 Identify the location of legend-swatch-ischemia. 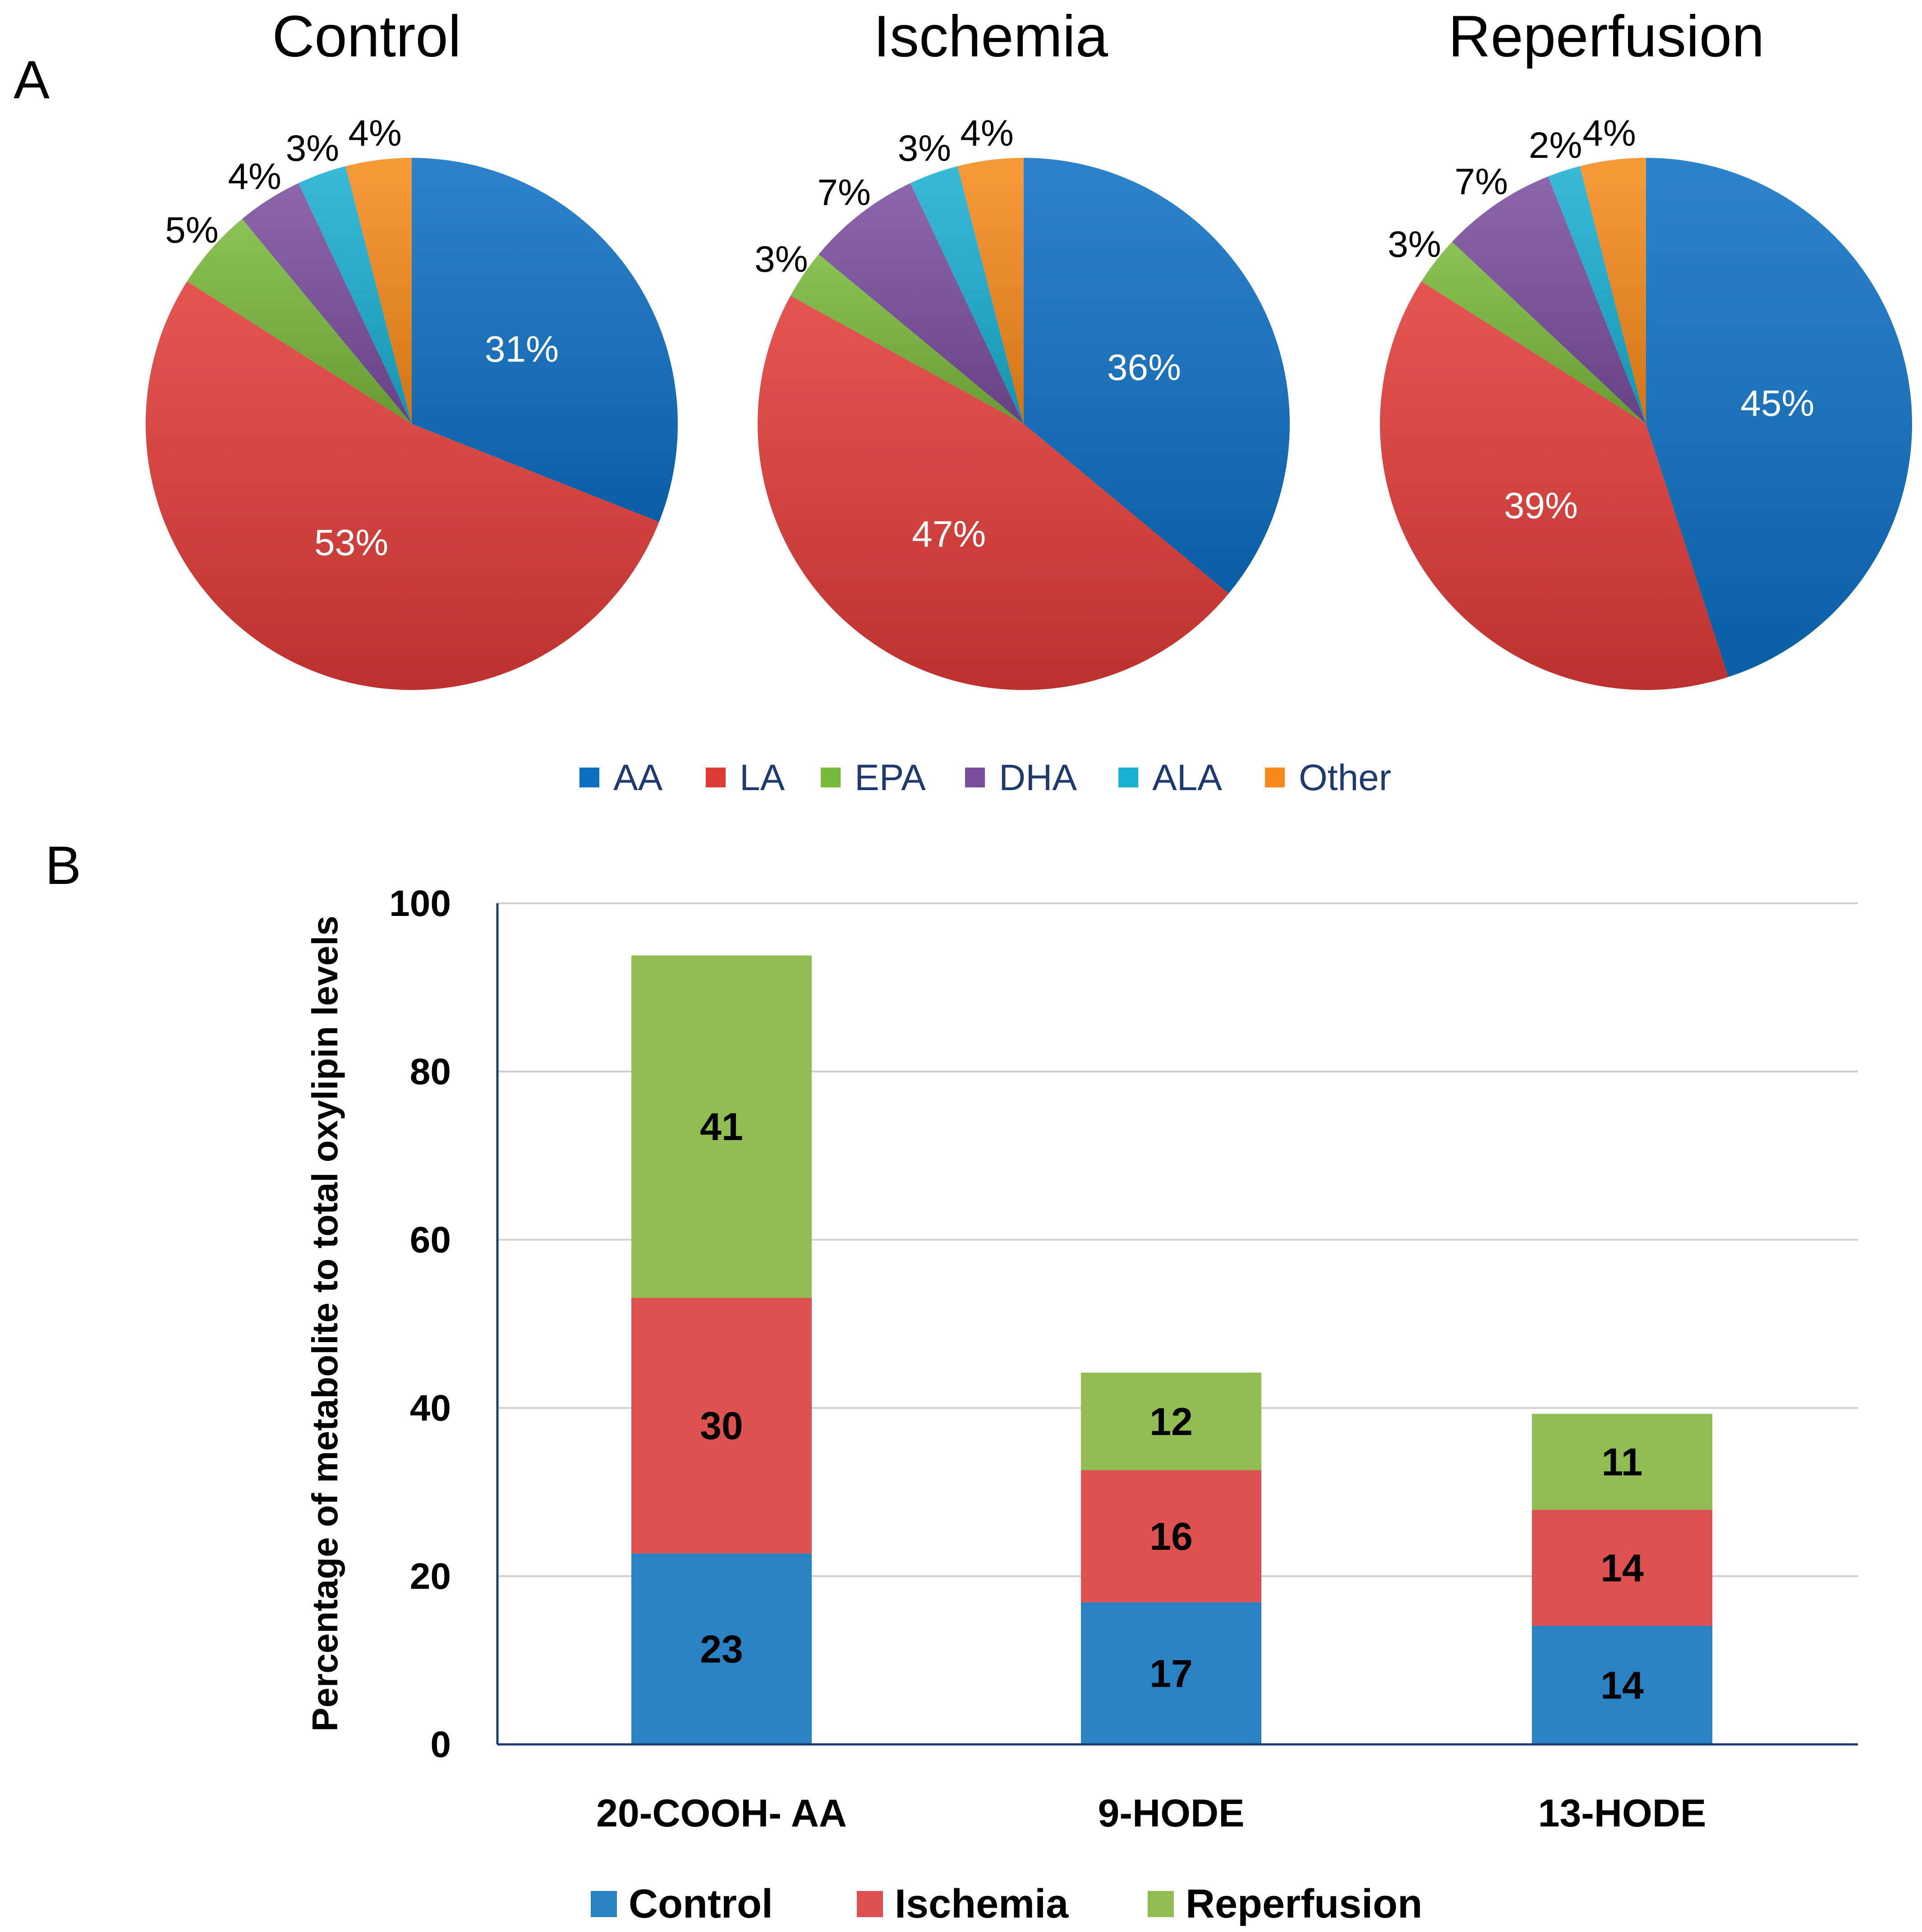
(870, 1904).